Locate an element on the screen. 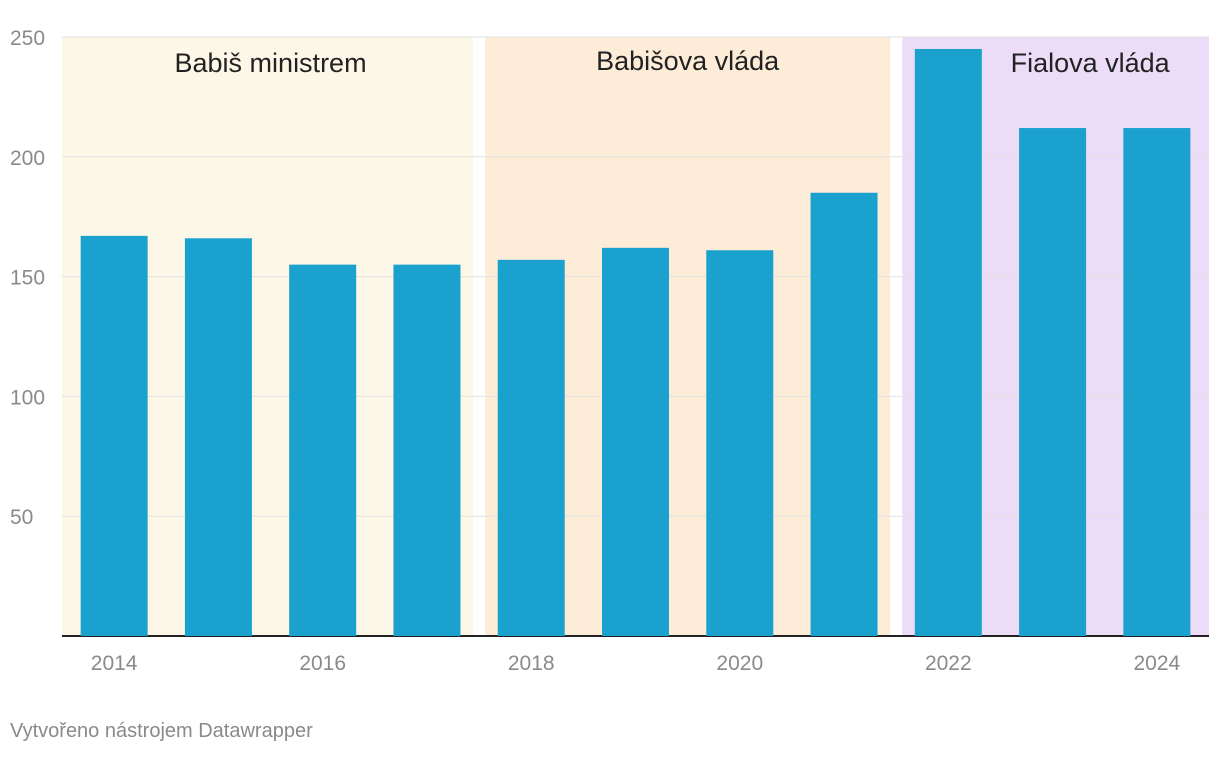  region-label-0: Babiš ministrem is located at coordinates (271, 63).